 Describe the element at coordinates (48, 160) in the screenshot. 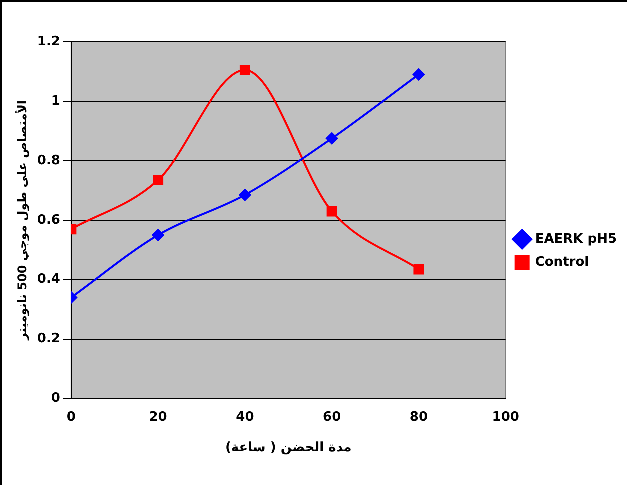

I see `y-tick-label: 0.8` at that location.